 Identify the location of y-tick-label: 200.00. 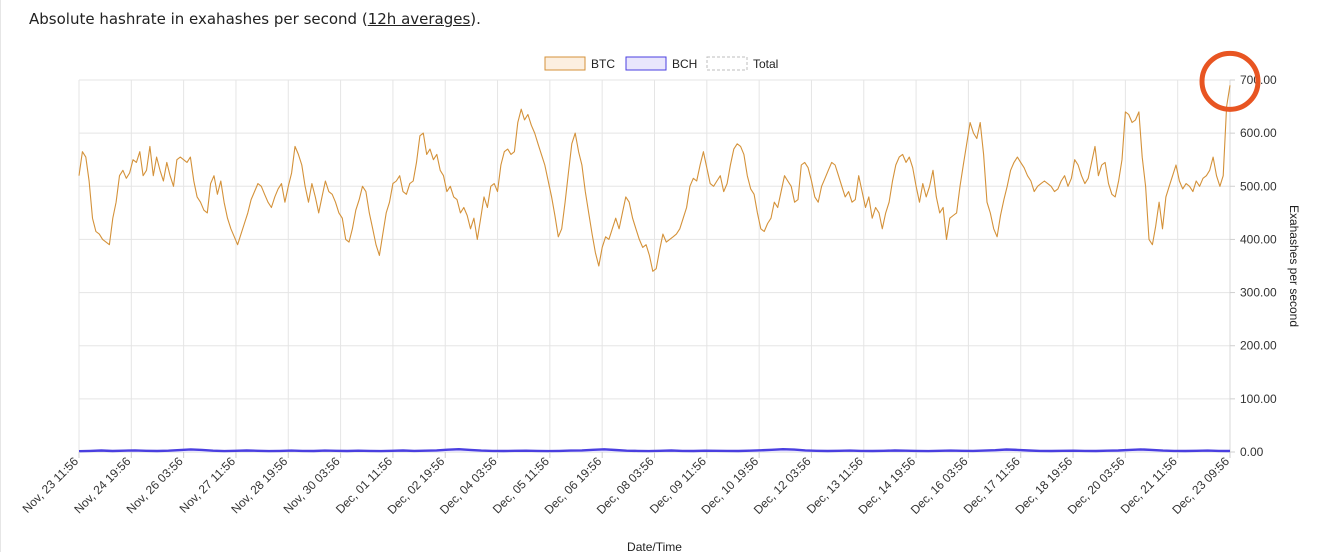
(1258, 346).